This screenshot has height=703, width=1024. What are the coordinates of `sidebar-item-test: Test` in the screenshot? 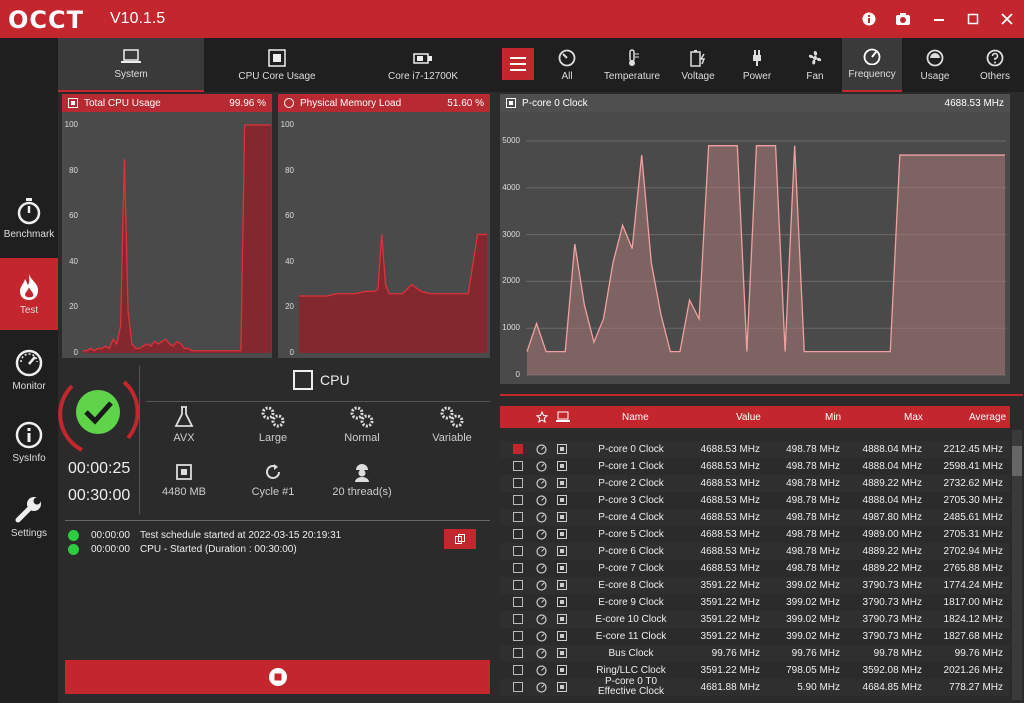 It's located at (29, 294).